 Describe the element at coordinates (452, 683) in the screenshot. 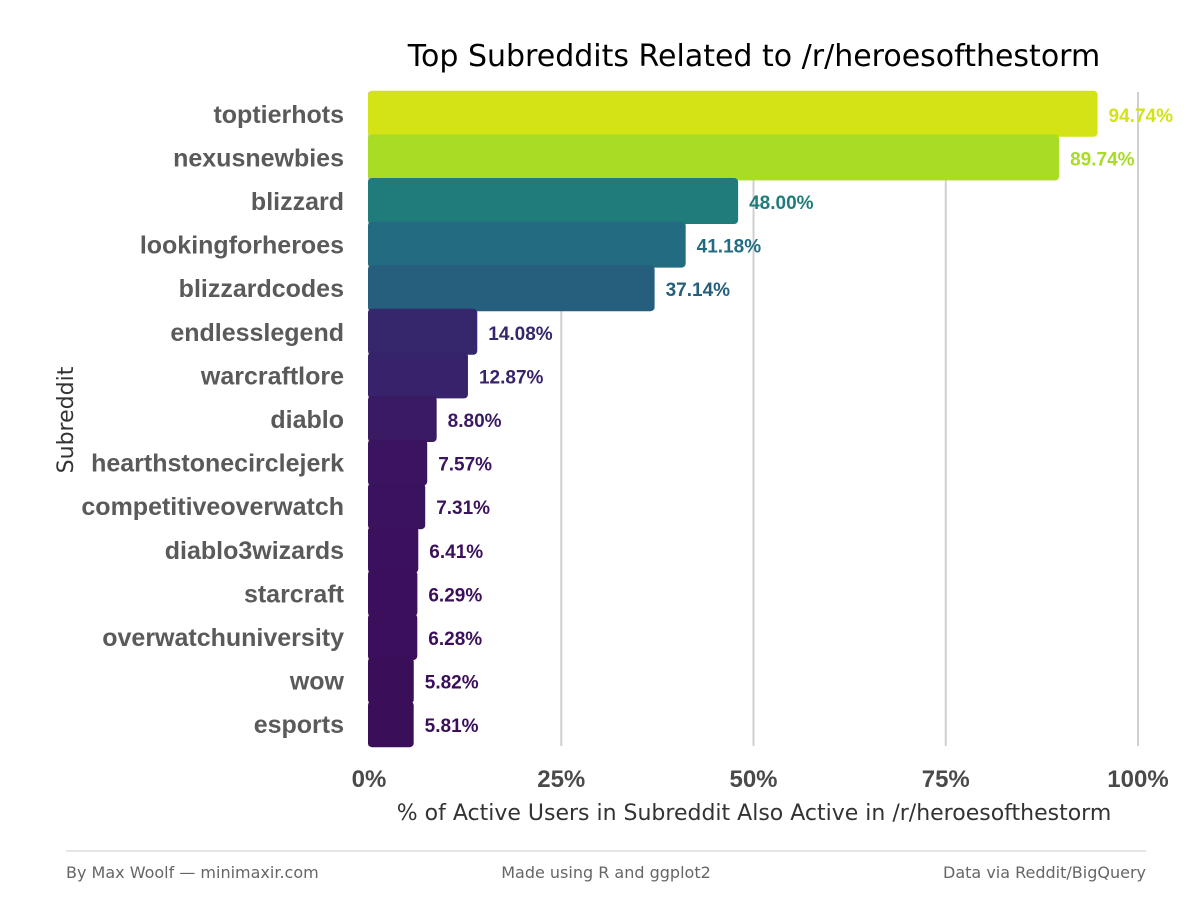

I see `value-label: 5.82%` at that location.